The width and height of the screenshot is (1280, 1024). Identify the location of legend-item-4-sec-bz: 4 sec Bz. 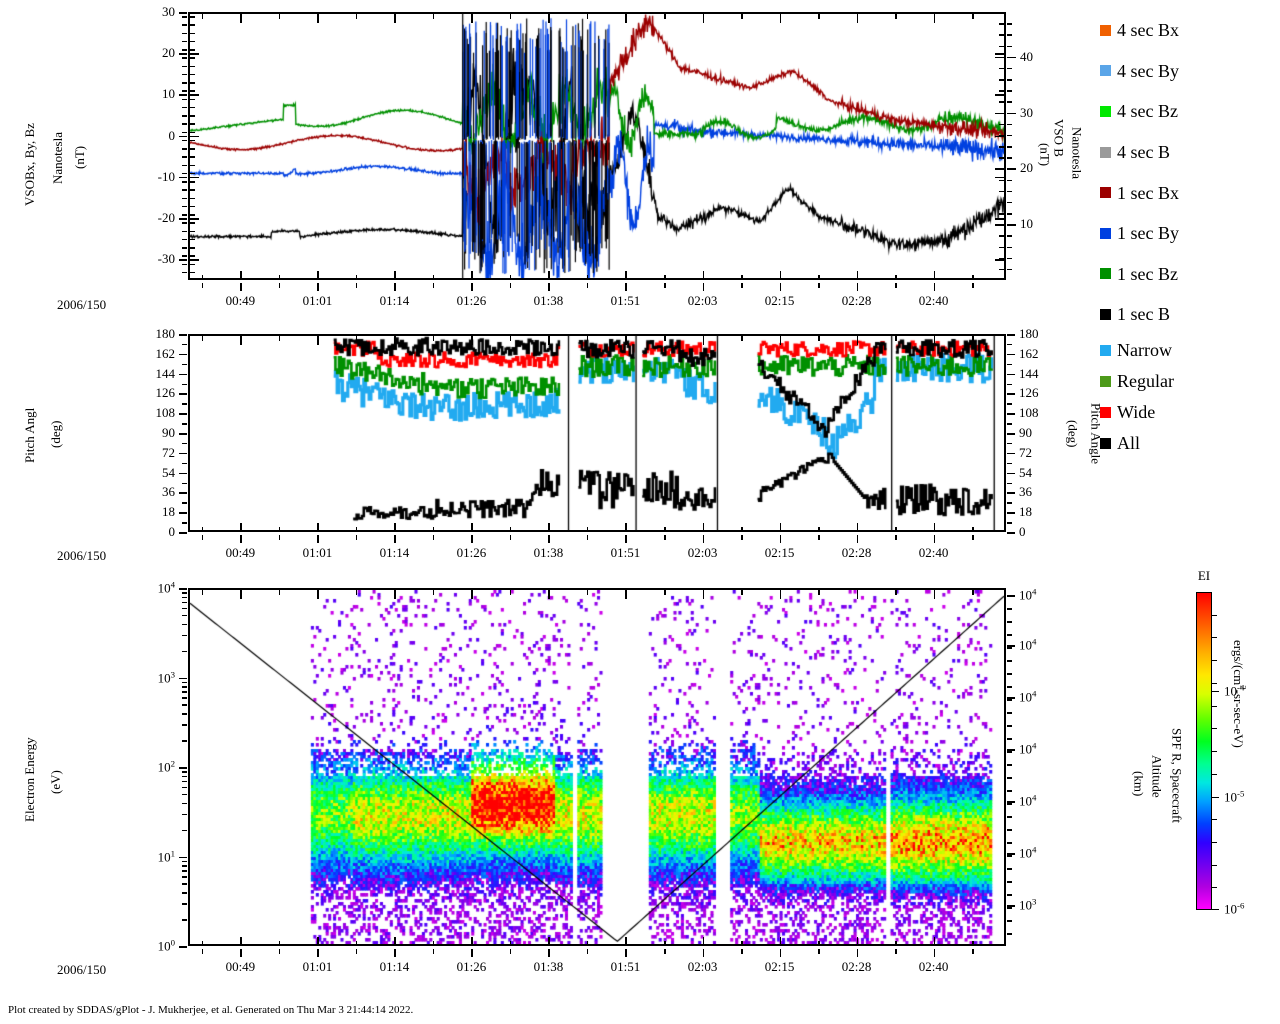
(1187, 111).